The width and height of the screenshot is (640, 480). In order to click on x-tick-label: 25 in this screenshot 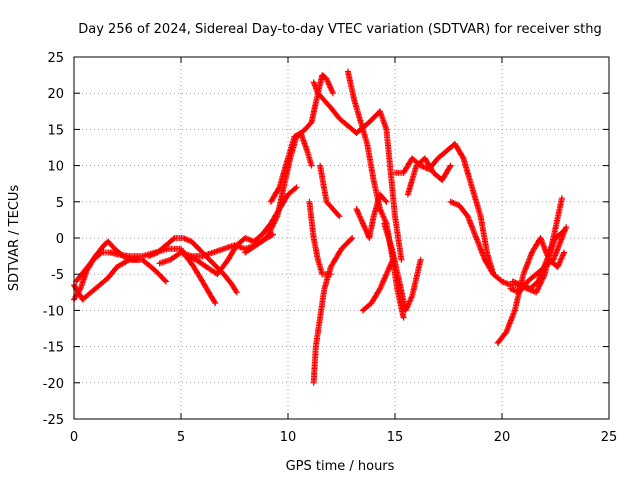, I will do `click(609, 437)`.